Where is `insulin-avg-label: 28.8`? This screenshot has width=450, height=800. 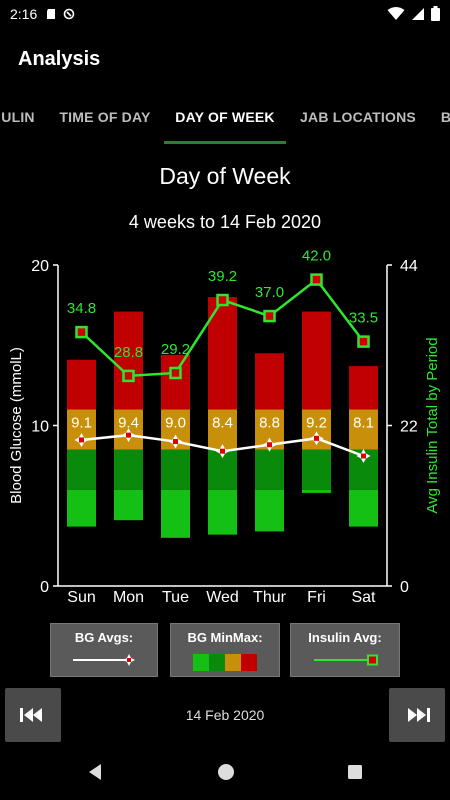
insulin-avg-label: 28.8 is located at coordinates (128, 352).